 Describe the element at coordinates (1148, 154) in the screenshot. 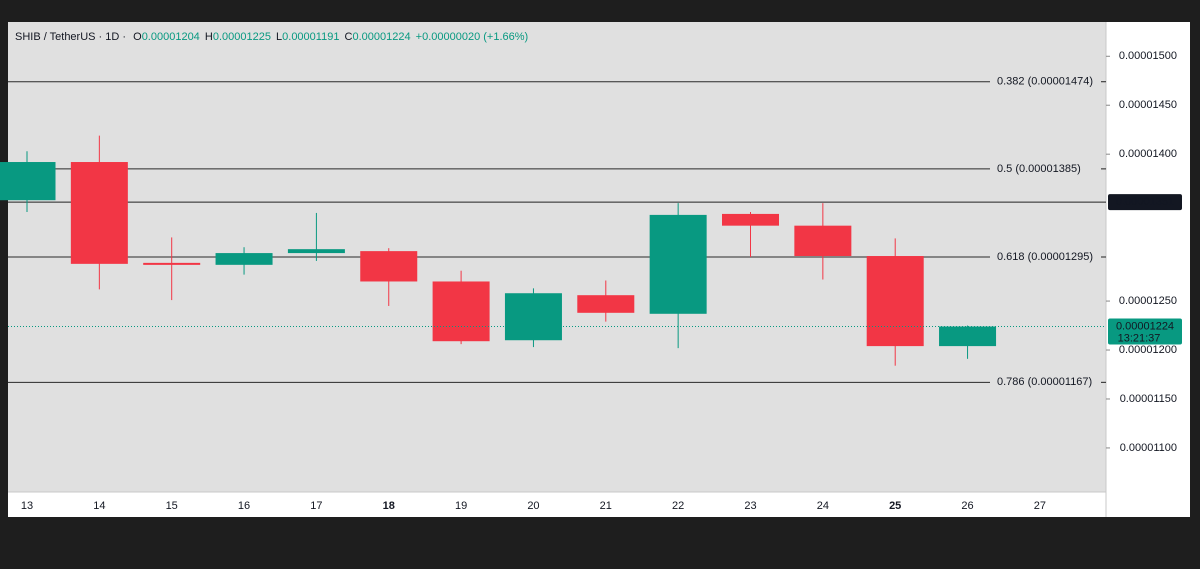

I see `y-tick-label: 0.00001400` at that location.